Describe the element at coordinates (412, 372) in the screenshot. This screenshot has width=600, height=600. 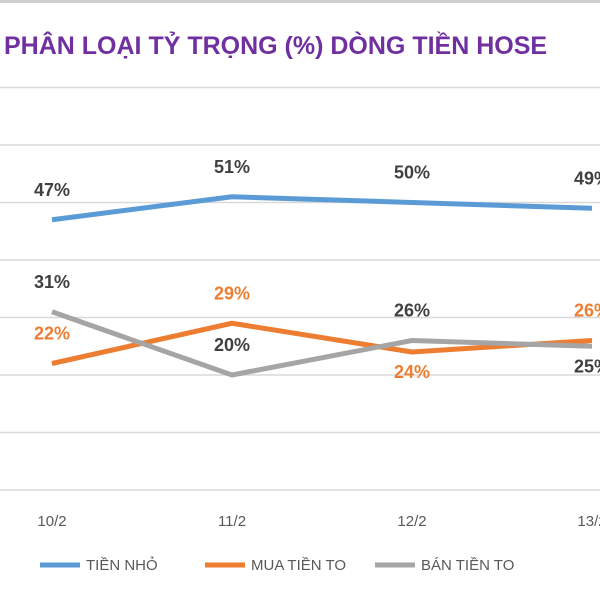
I see `data-label: 24%` at that location.